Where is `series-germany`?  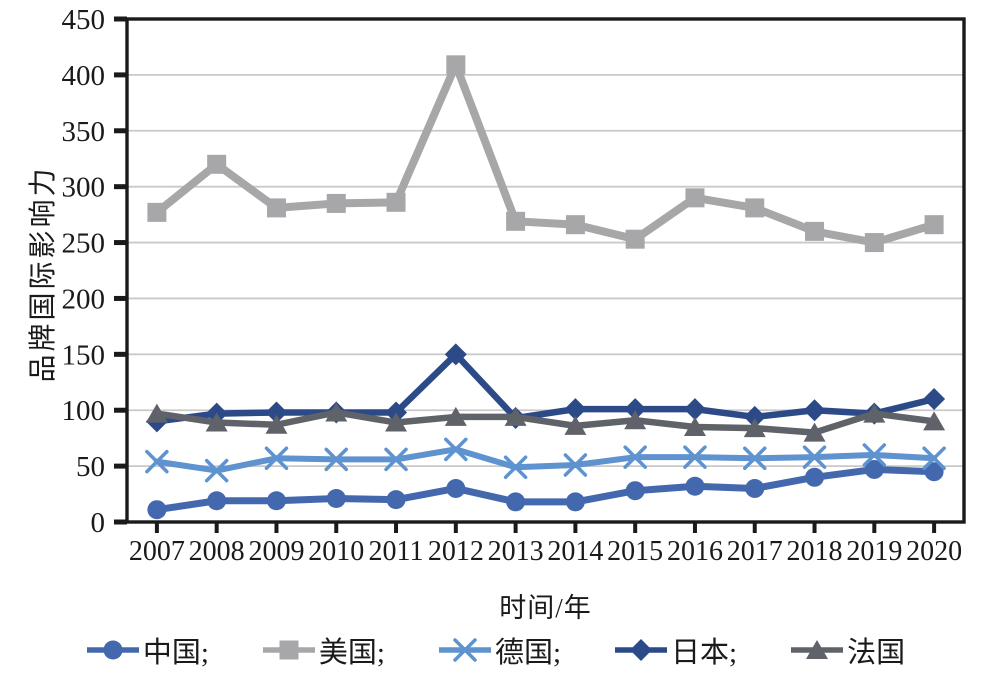
series-germany is located at coordinates (545, 460).